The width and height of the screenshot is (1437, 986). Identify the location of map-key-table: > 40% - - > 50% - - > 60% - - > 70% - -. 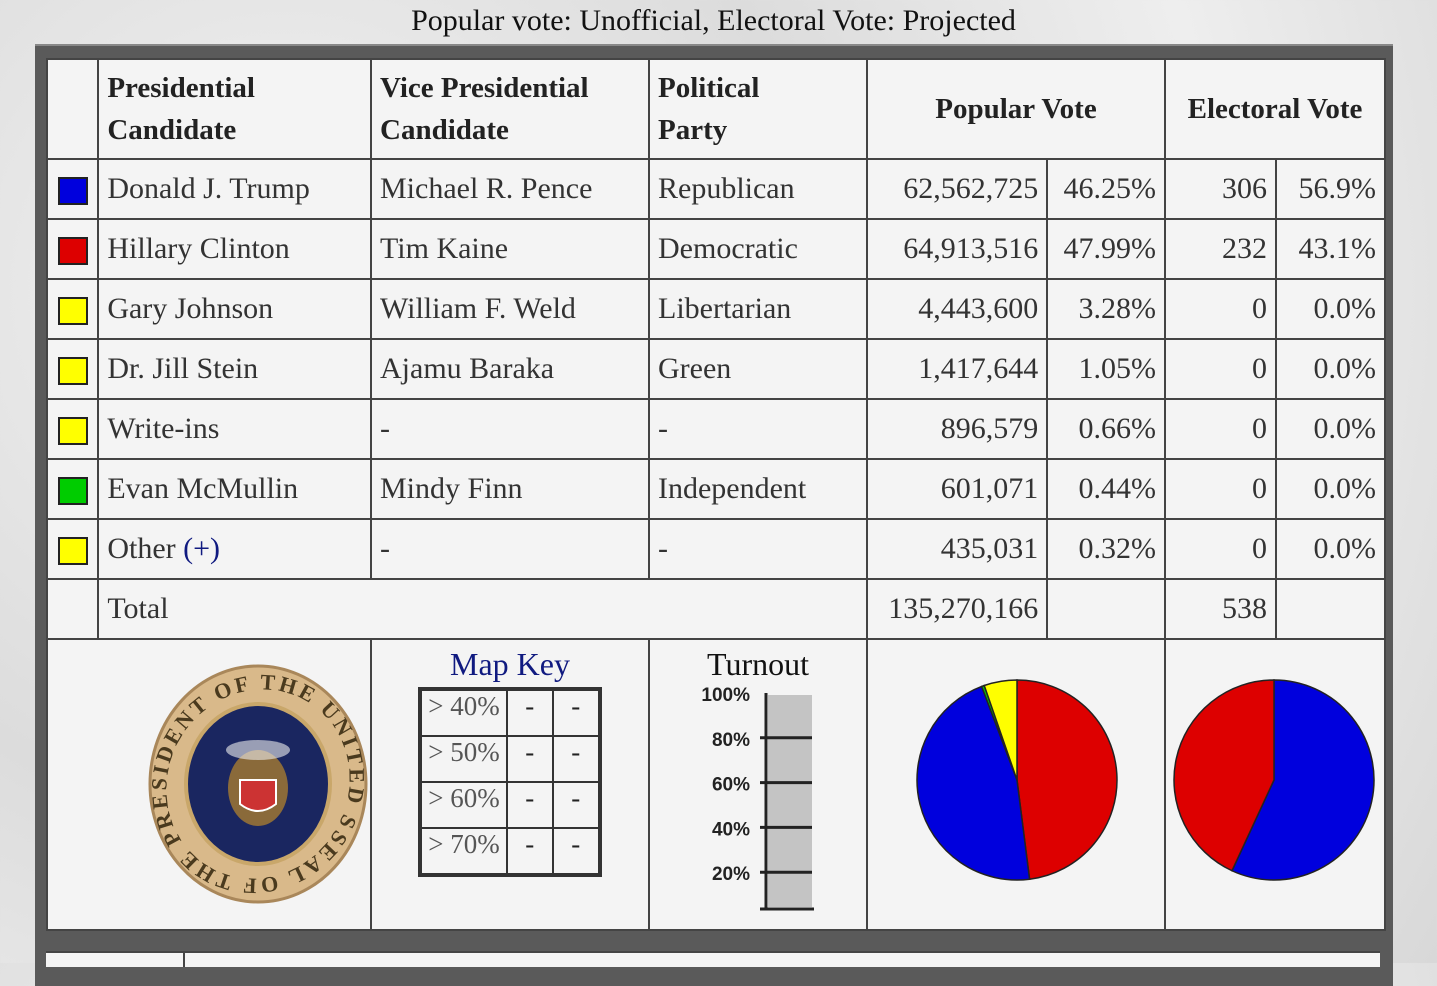
(510, 782).